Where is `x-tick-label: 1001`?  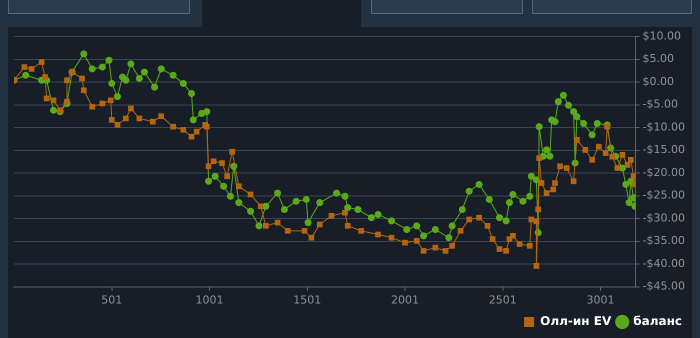
x-tick-label: 1001 is located at coordinates (210, 299).